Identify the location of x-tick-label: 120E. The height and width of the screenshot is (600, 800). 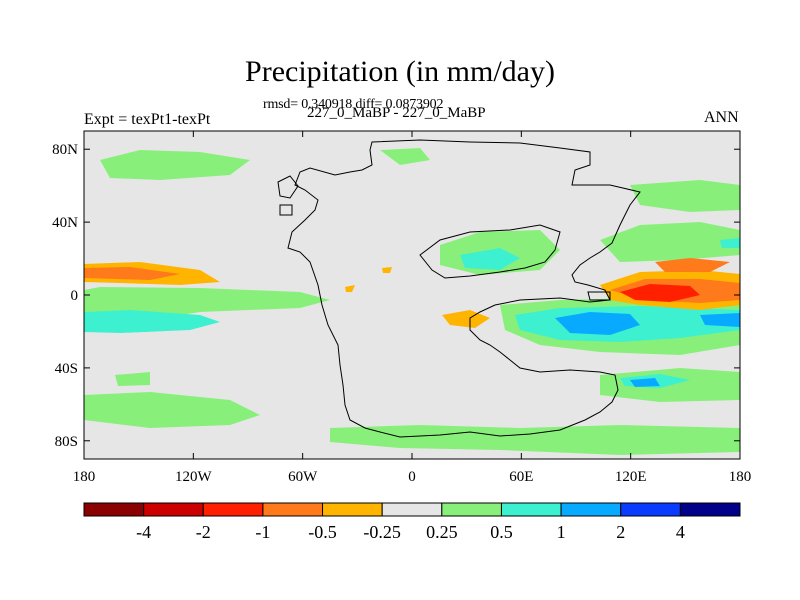
(631, 477).